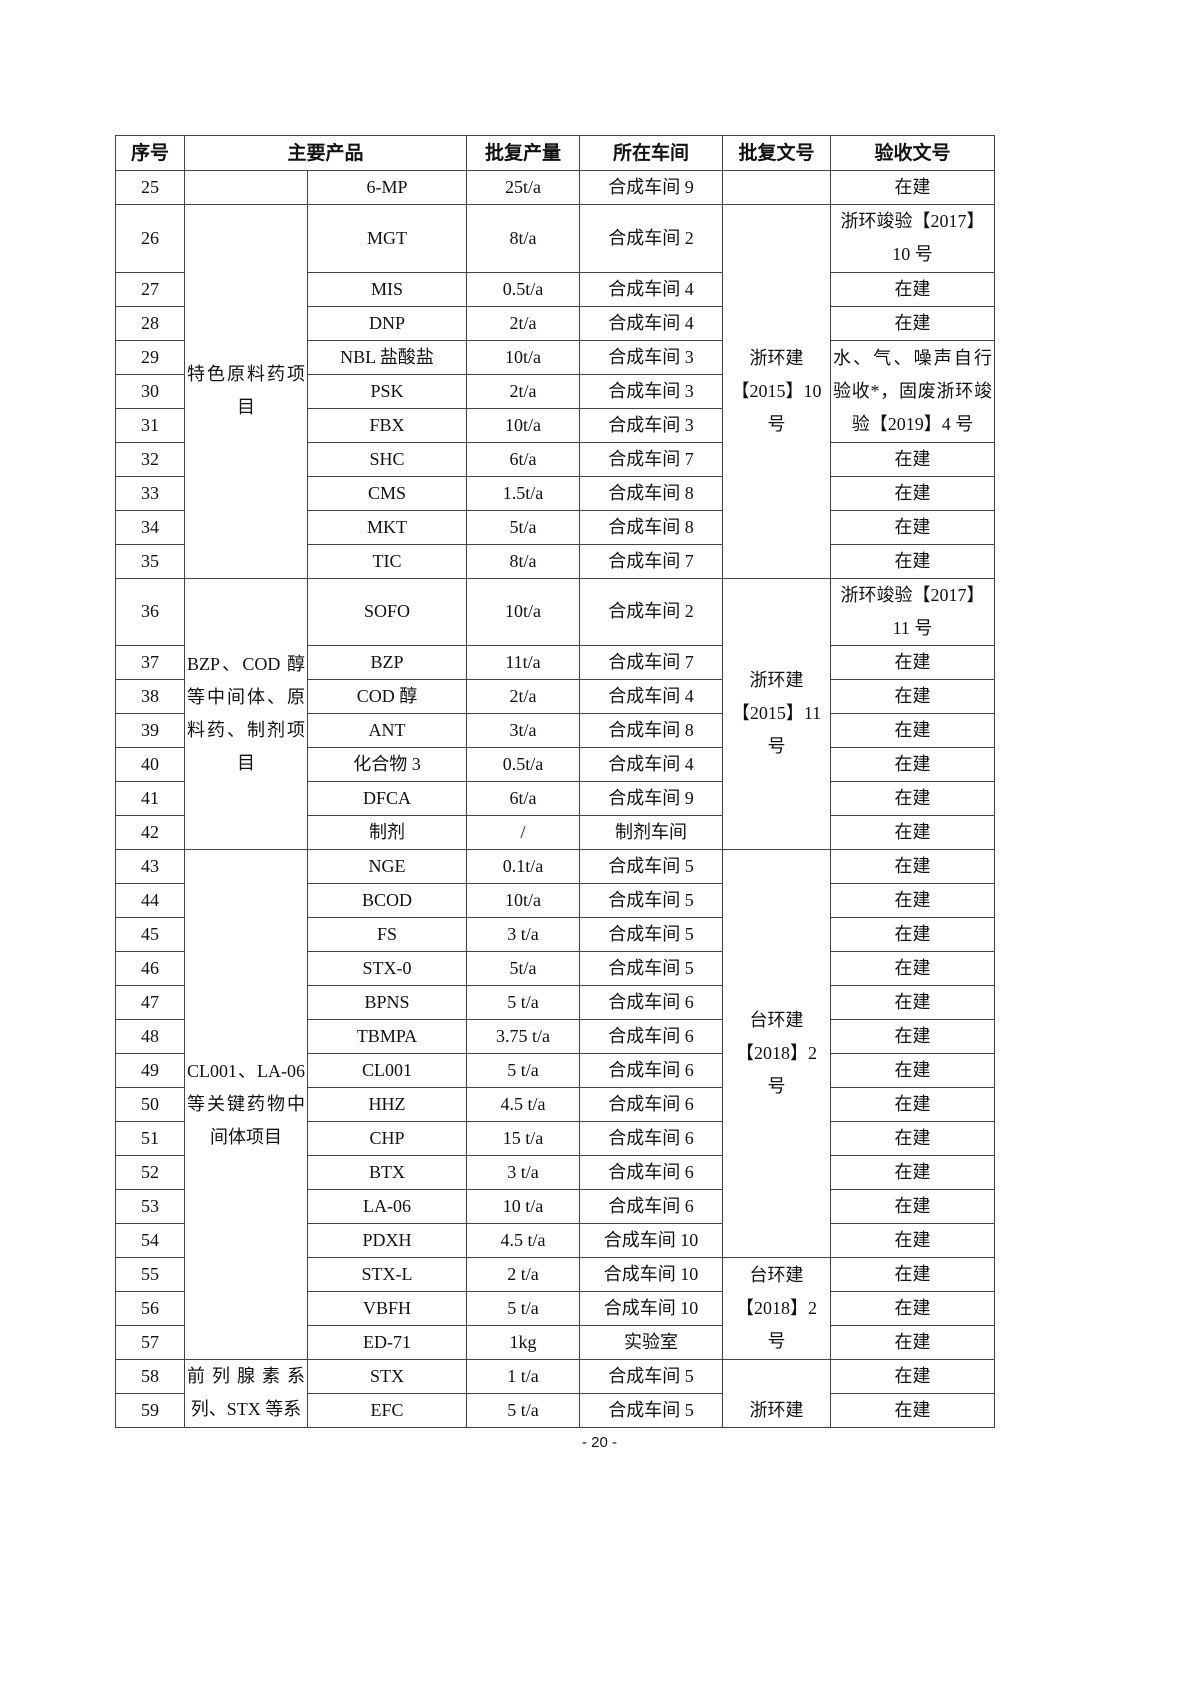 This screenshot has width=1199, height=1696. Describe the element at coordinates (555, 1206) in the screenshot. I see `table-row: 53 LA-06 10 t/a 合成车间 6 在建` at that location.